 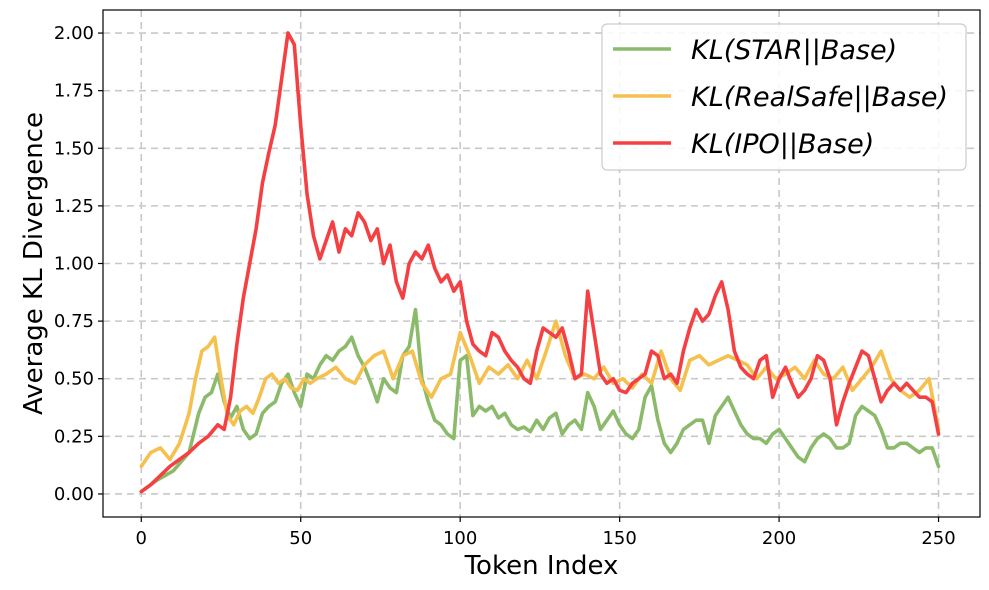 I want to click on y-tick-label: 1.75, so click(x=74, y=91).